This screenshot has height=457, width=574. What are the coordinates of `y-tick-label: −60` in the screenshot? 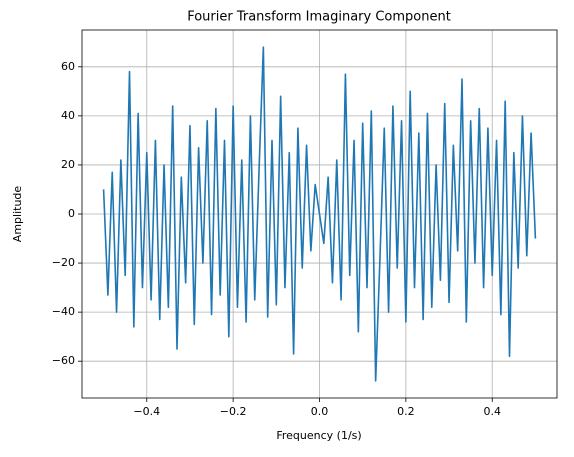 It's located at (63, 360).